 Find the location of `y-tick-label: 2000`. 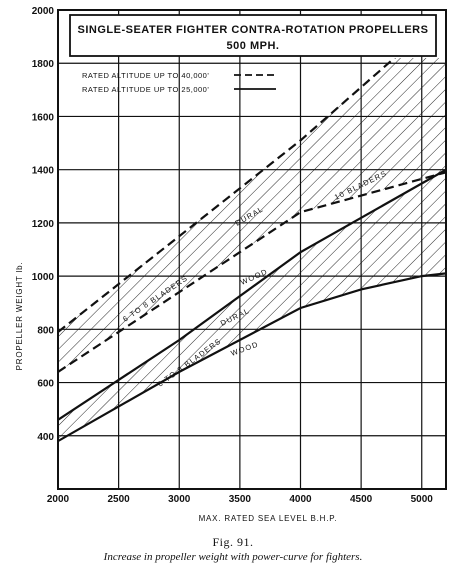

y-tick-label: 2000 is located at coordinates (43, 11).